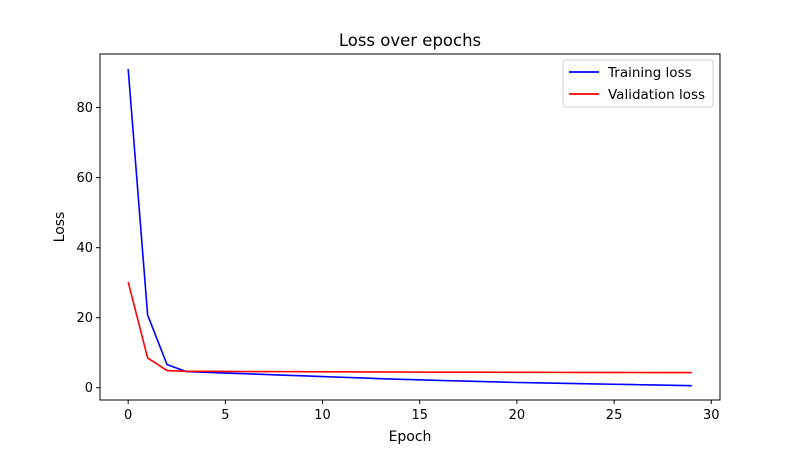 The width and height of the screenshot is (800, 450). What do you see at coordinates (614, 415) in the screenshot?
I see `x-tick-label: 25` at bounding box center [614, 415].